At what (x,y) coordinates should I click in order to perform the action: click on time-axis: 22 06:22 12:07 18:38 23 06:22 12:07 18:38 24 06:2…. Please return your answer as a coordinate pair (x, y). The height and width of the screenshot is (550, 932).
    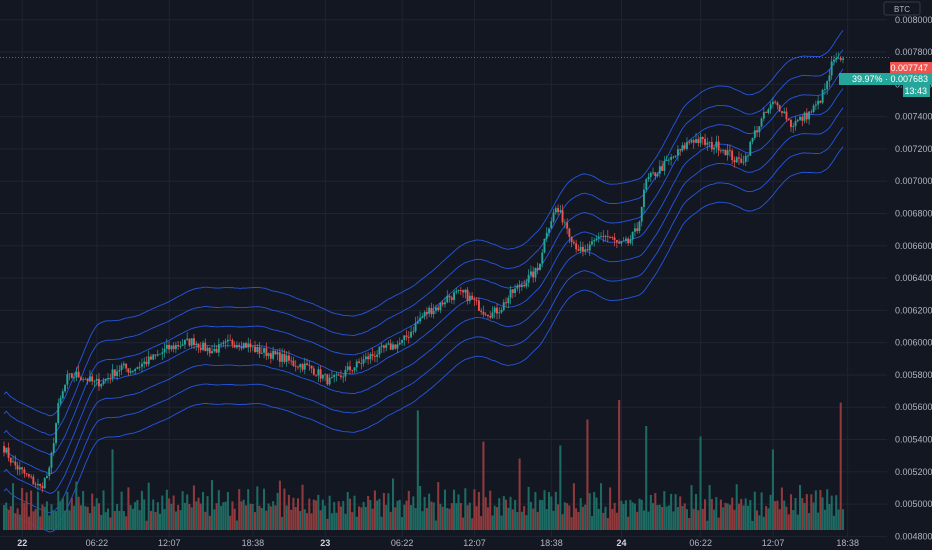
    Looking at the image, I should click on (438, 543).